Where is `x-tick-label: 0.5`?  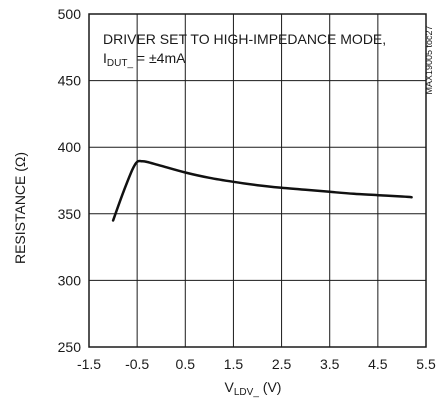 x-tick-label: 0.5 is located at coordinates (186, 364).